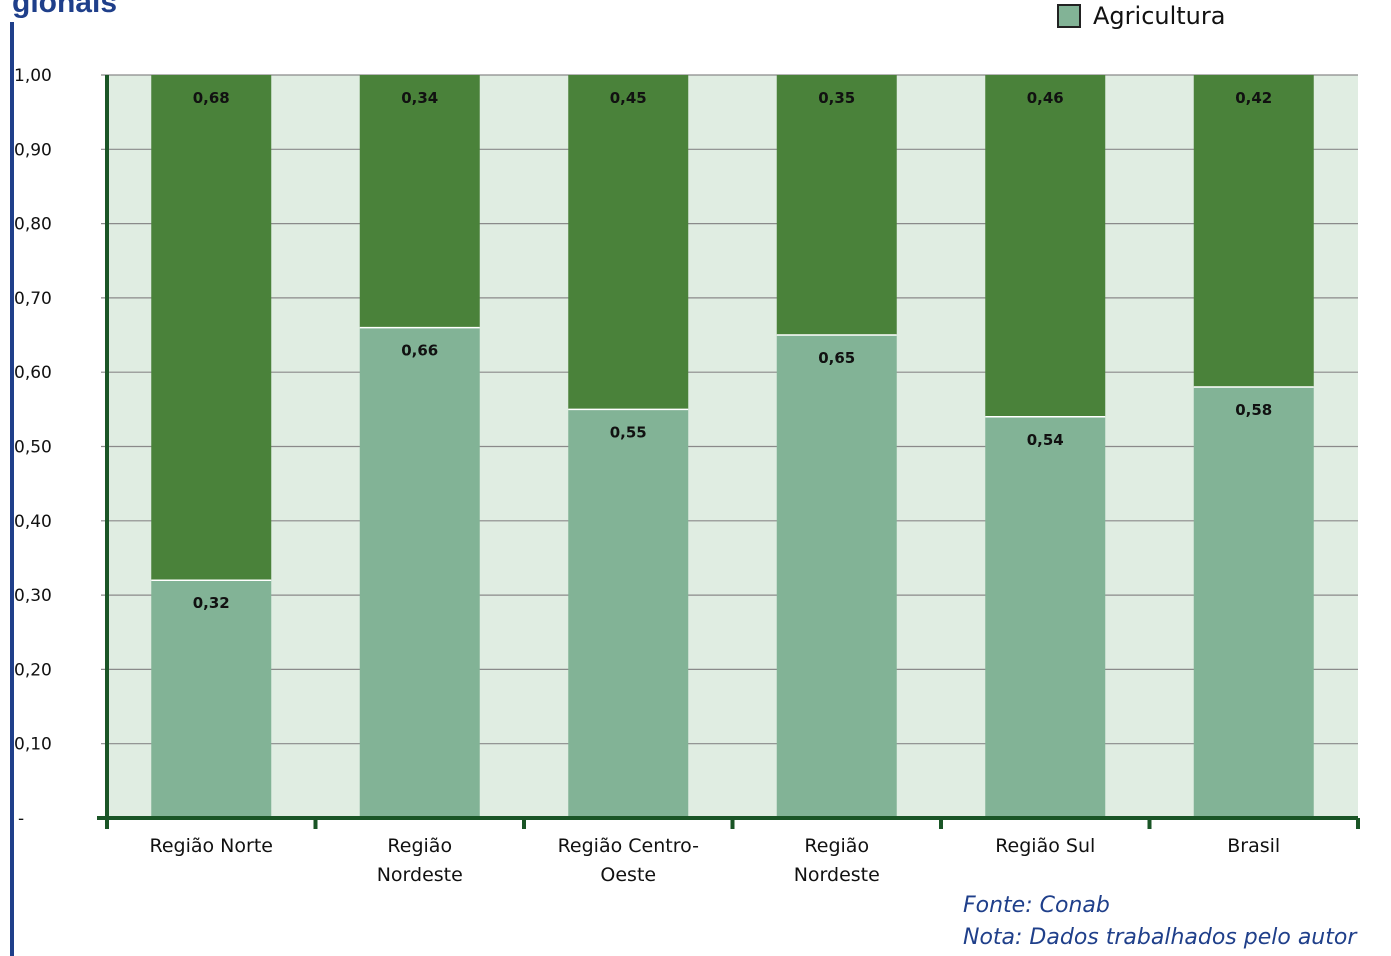 Image resolution: width=1391 pixels, height=956 pixels. I want to click on source-note: Fonte: Conab, so click(1036, 905).